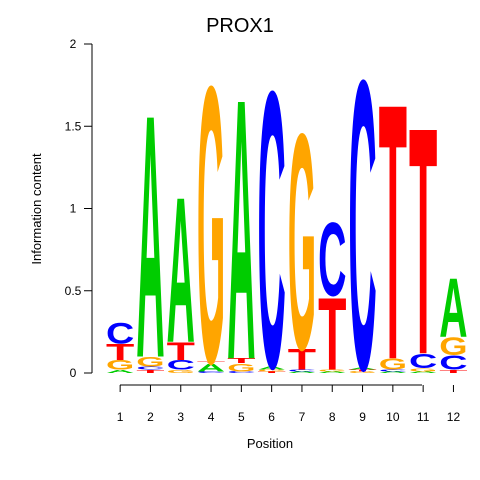 The image size is (480, 480). What do you see at coordinates (211, 417) in the screenshot?
I see `x-tick-label: 4` at bounding box center [211, 417].